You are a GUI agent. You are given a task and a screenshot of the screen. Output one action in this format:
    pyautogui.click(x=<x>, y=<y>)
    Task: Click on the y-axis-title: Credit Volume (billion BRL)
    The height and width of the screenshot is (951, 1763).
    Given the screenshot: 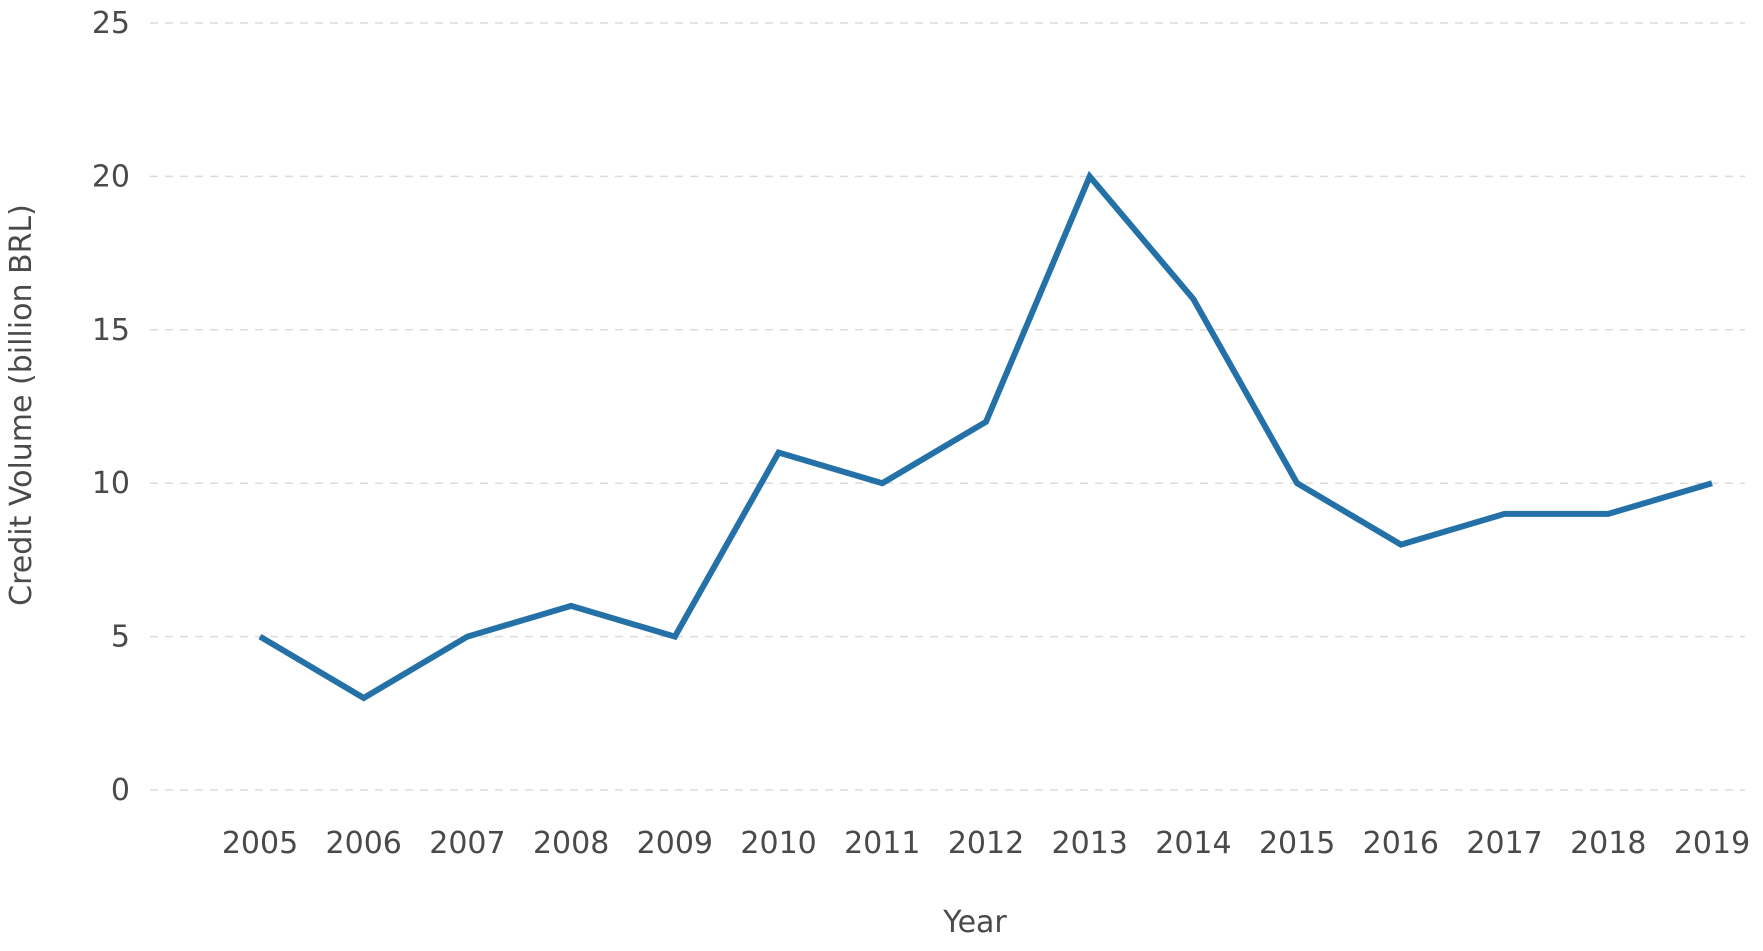 What is the action you would take?
    pyautogui.click(x=21, y=405)
    